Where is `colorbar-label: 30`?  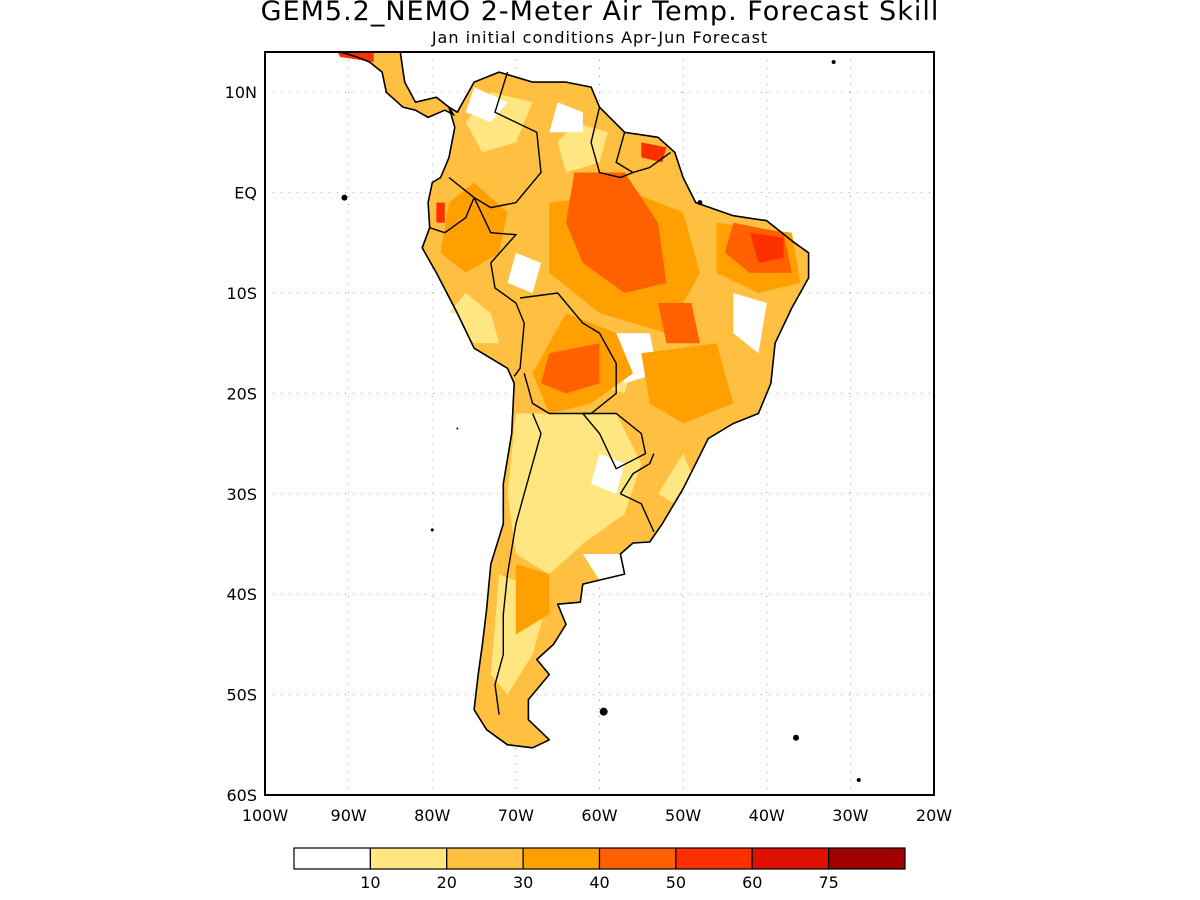 colorbar-label: 30 is located at coordinates (523, 882).